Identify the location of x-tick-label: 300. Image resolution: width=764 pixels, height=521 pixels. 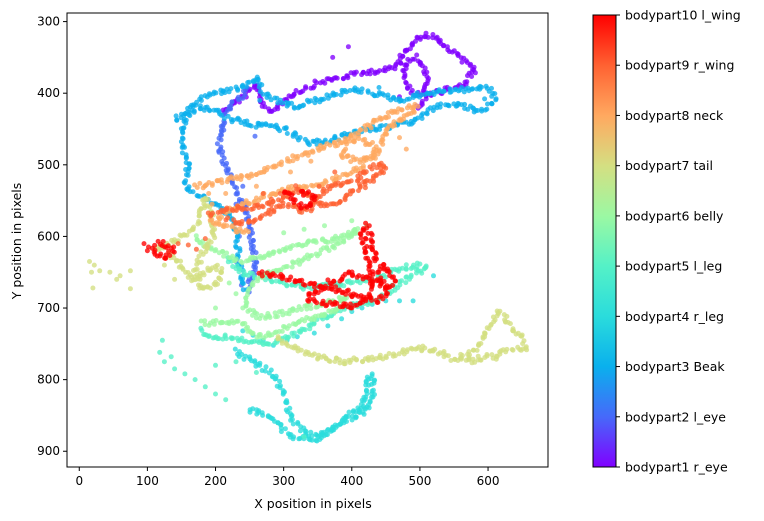
(283, 481).